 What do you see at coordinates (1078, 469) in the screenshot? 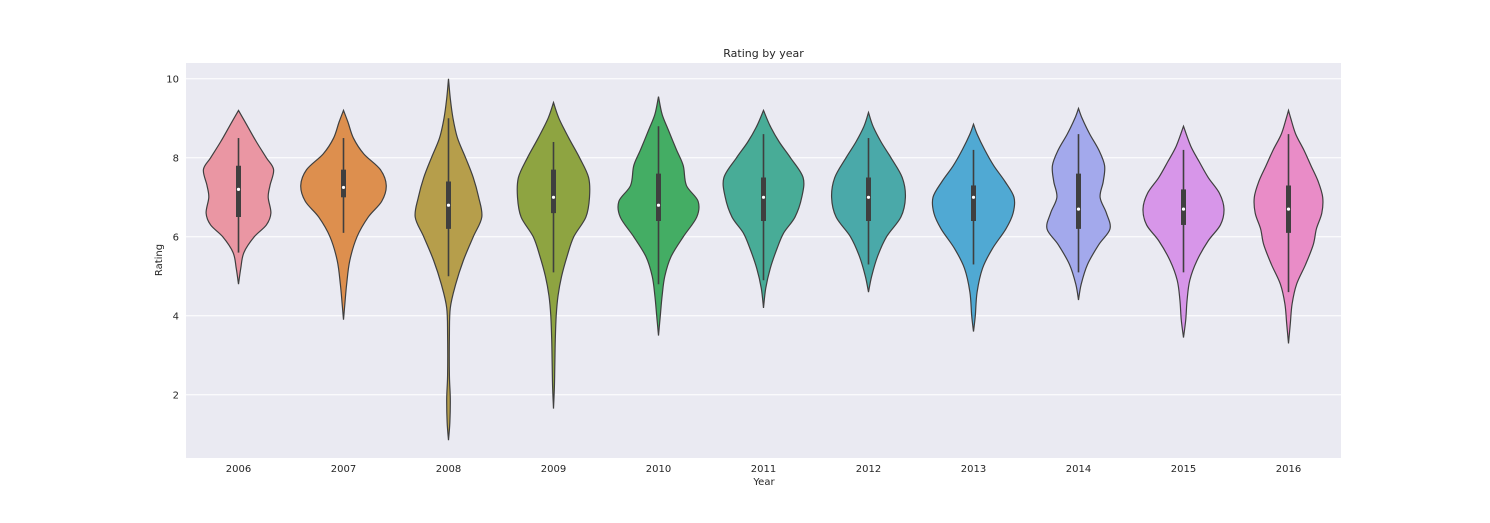
I see `x-tick-label: 2014` at bounding box center [1078, 469].